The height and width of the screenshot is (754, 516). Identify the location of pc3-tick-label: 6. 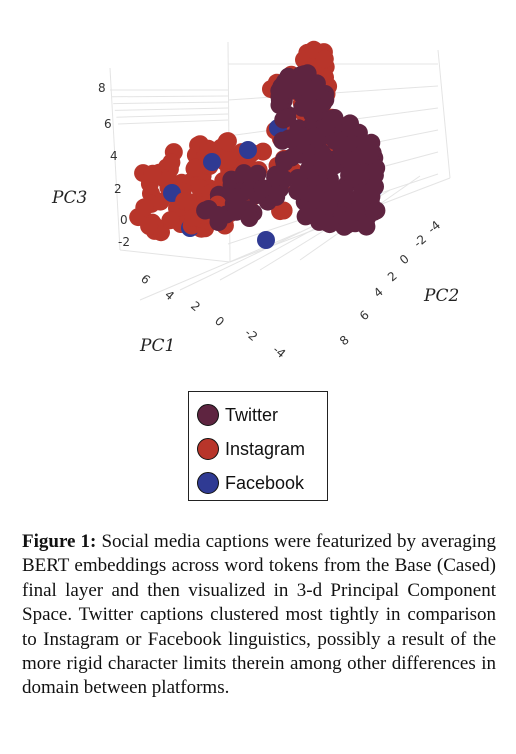
(108, 124).